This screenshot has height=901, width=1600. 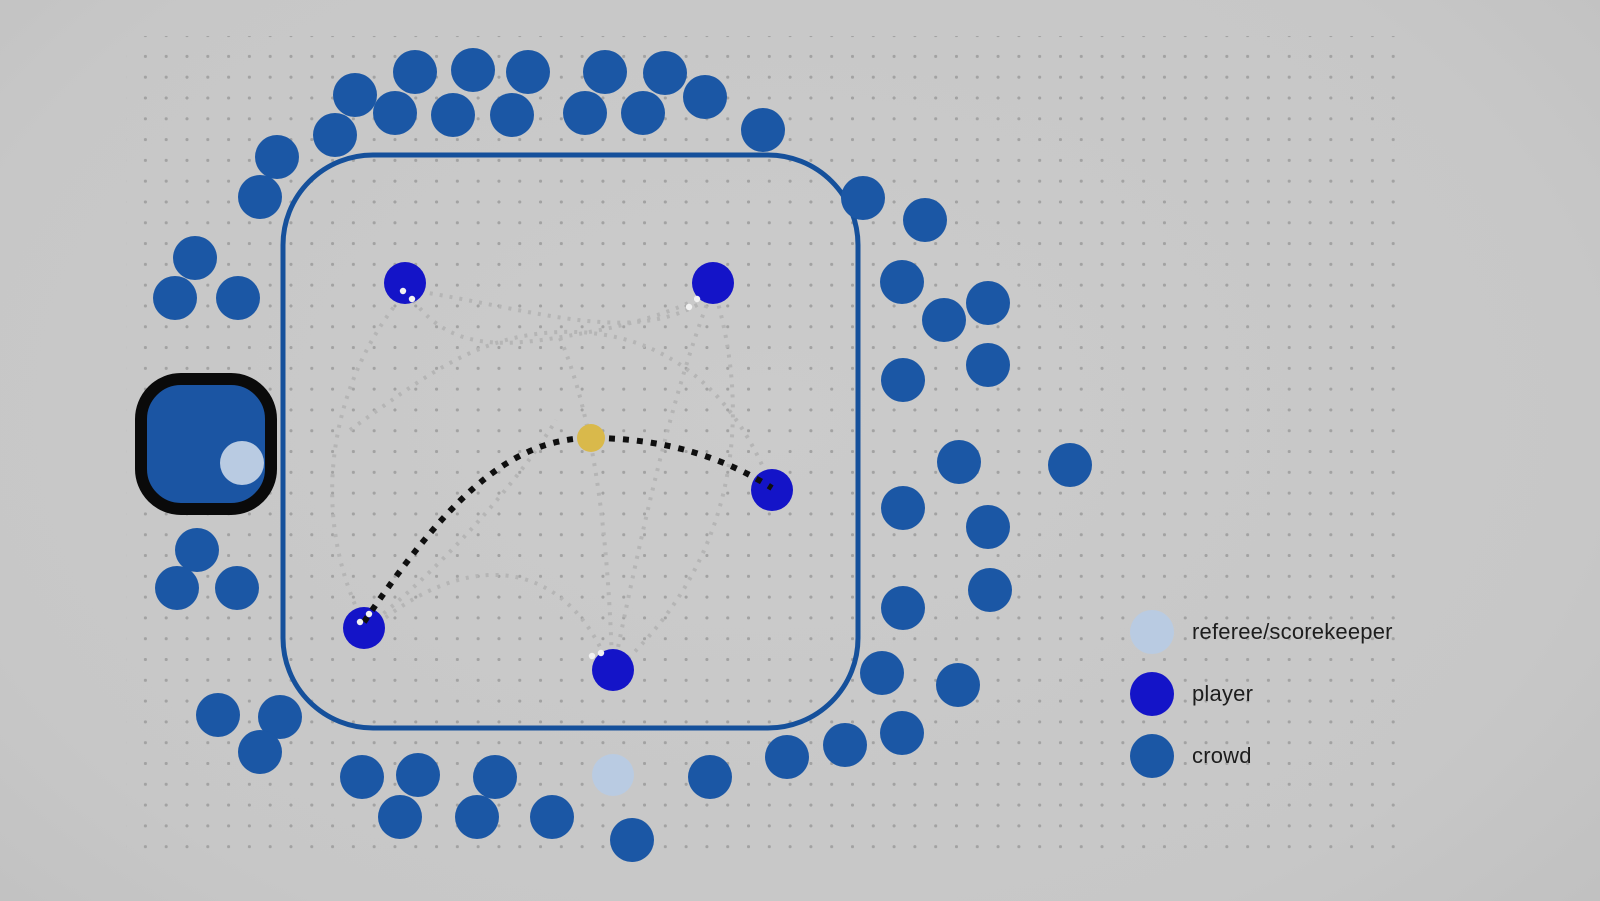 What do you see at coordinates (1292, 631) in the screenshot?
I see `legend-label-referee: referee/scorekeeper` at bounding box center [1292, 631].